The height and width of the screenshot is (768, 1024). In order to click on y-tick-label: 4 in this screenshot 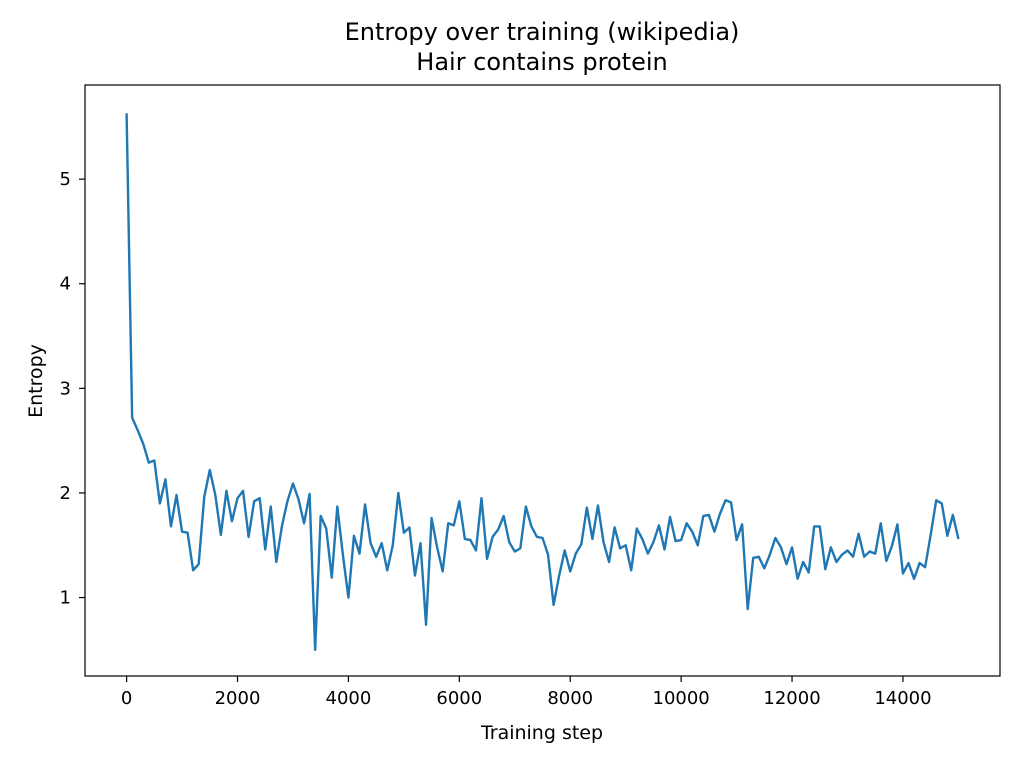, I will do `click(65, 284)`.